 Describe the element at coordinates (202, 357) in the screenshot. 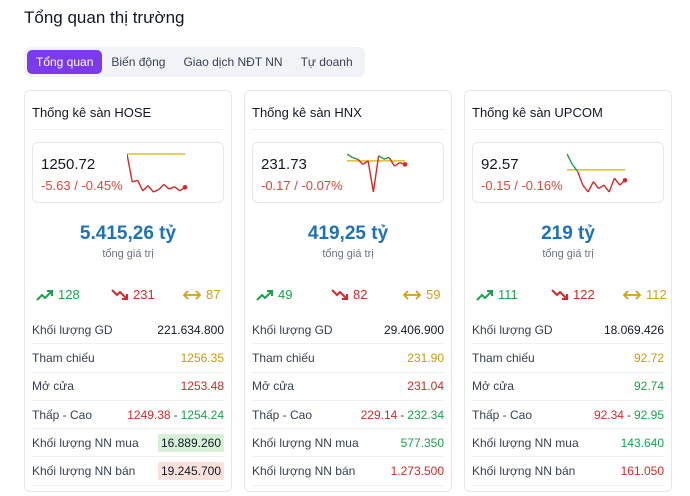

I see `stat-value: 1256.35` at that location.